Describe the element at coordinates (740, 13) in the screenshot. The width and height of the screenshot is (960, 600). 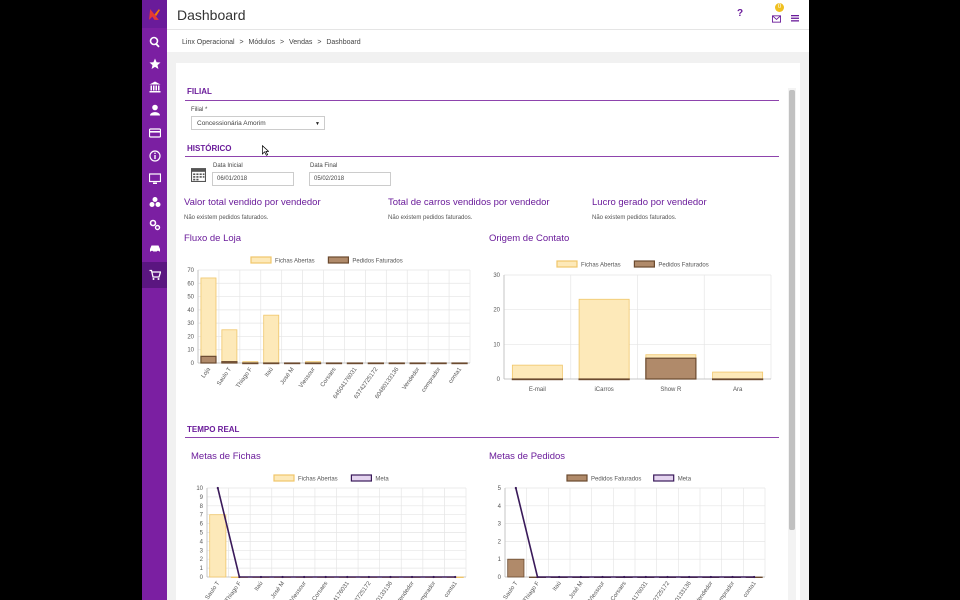
I see `help-button: ?` at that location.